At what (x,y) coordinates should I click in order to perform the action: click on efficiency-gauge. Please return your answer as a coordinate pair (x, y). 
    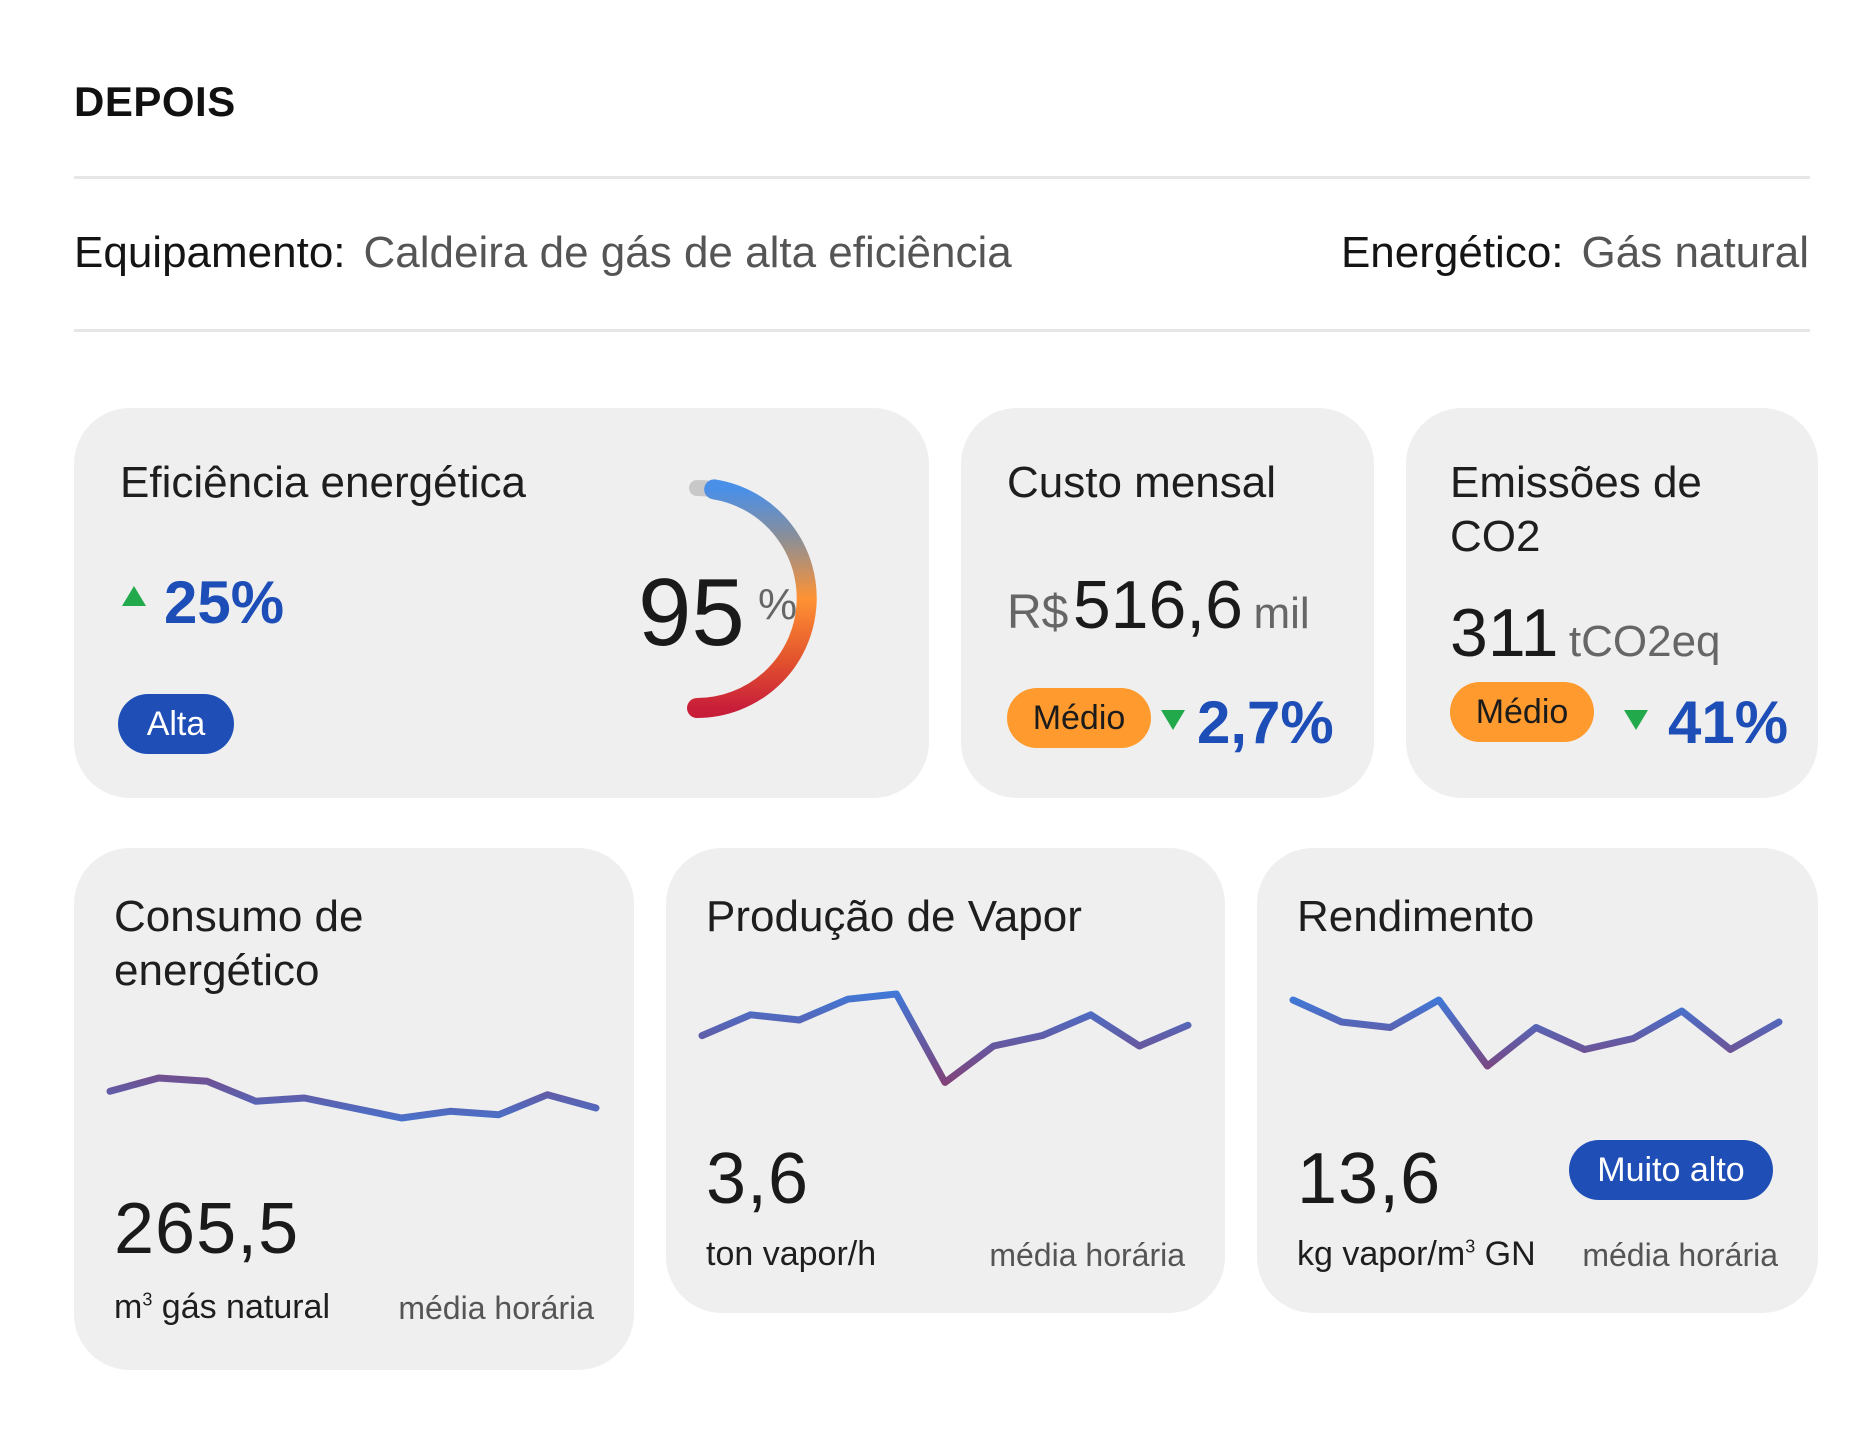
    Looking at the image, I should click on (752, 598).